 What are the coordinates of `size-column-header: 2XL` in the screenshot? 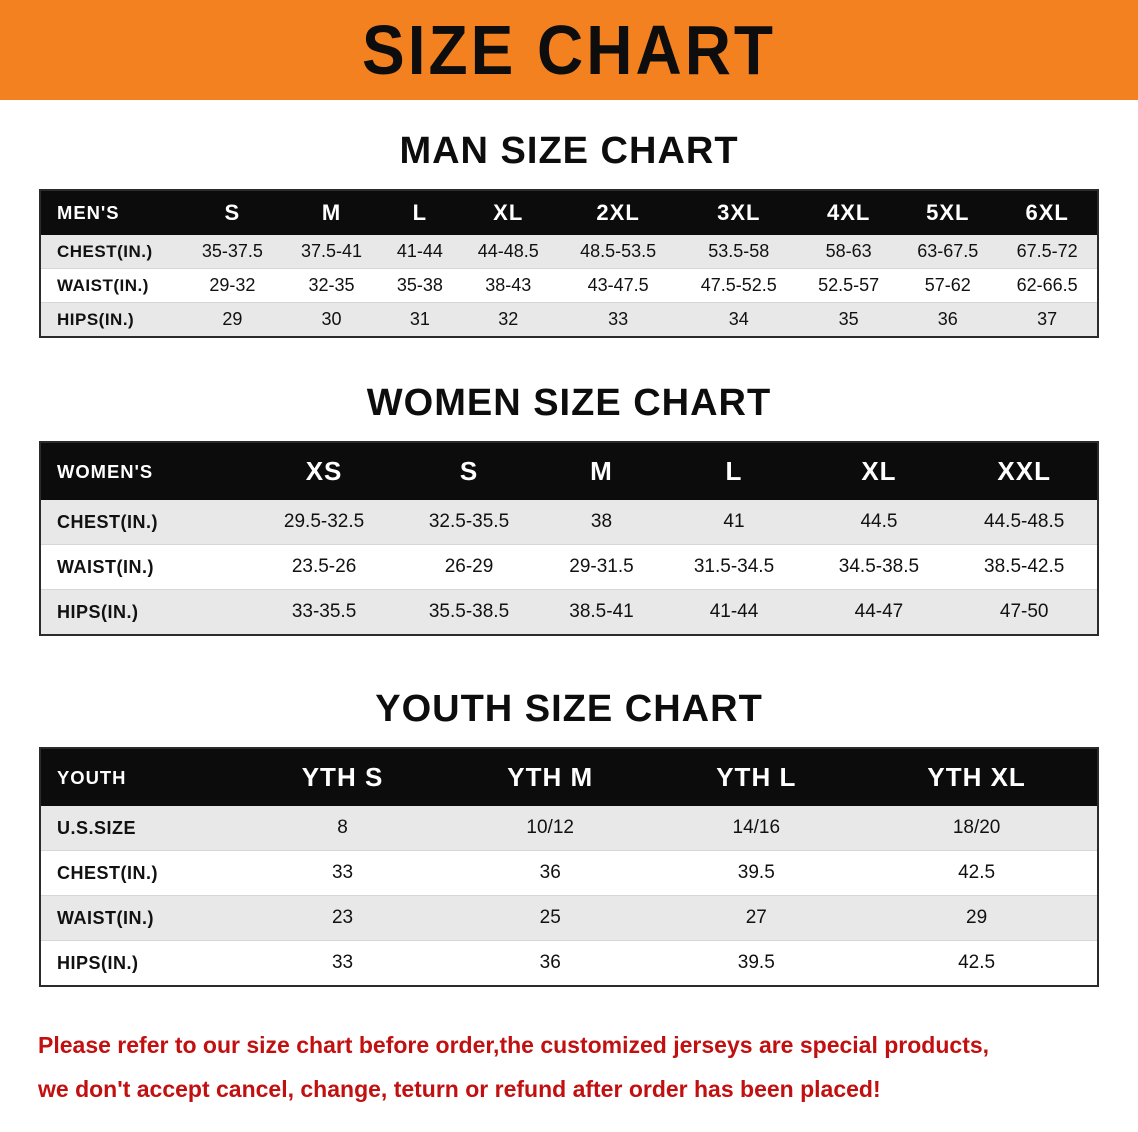 It's located at (618, 212).